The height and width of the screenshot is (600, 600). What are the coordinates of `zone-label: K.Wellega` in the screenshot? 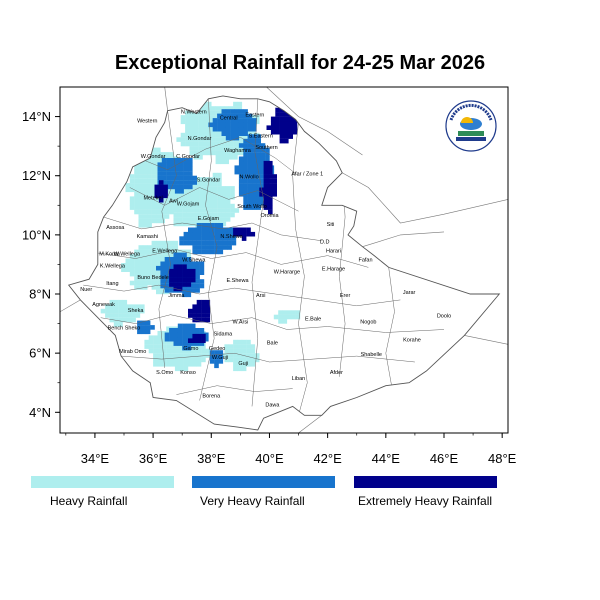 It's located at (113, 266).